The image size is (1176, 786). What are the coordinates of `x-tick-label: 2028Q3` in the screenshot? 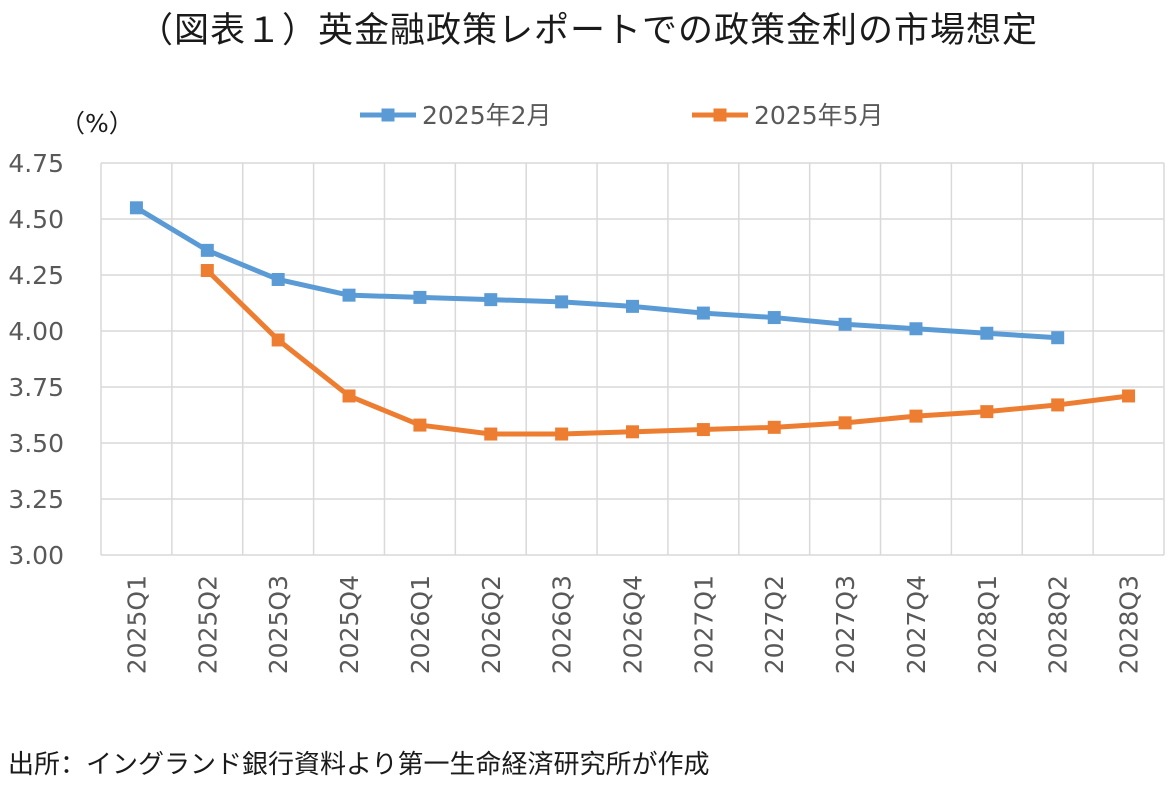 It's located at (1129, 624).